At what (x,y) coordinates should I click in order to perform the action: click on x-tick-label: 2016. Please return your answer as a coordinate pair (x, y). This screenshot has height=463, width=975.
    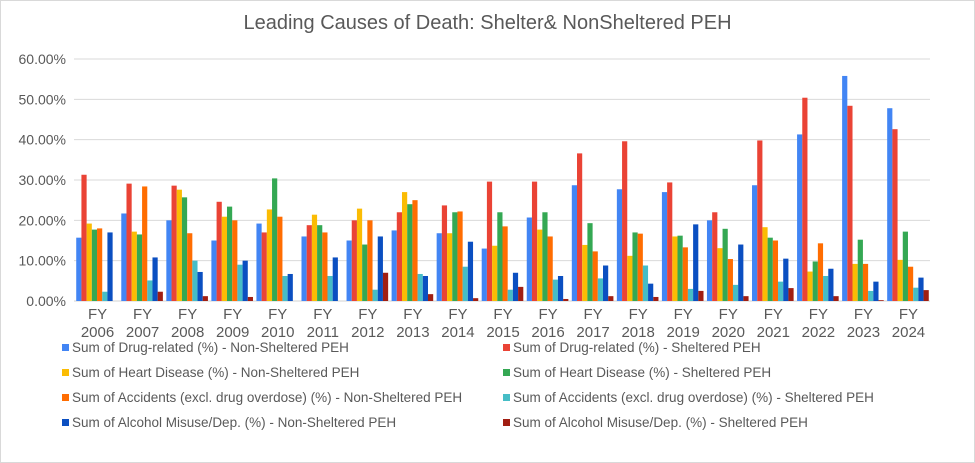
    Looking at the image, I should click on (547, 332).